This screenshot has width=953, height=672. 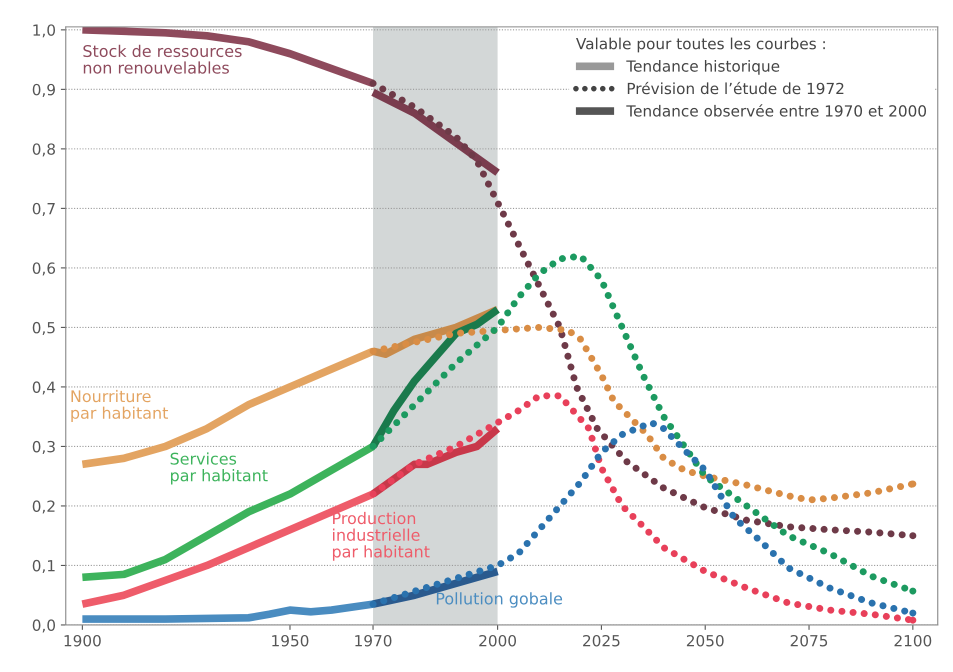 What do you see at coordinates (497, 640) in the screenshot?
I see `x-tick-label: 2000` at bounding box center [497, 640].